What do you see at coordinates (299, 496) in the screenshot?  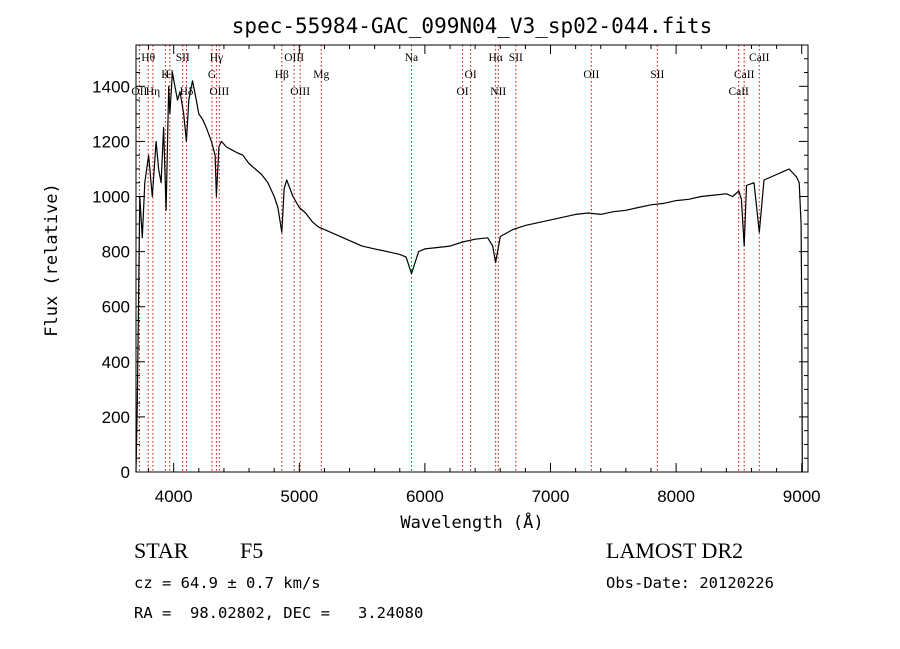 I see `x-tick-label: 5000` at bounding box center [299, 496].